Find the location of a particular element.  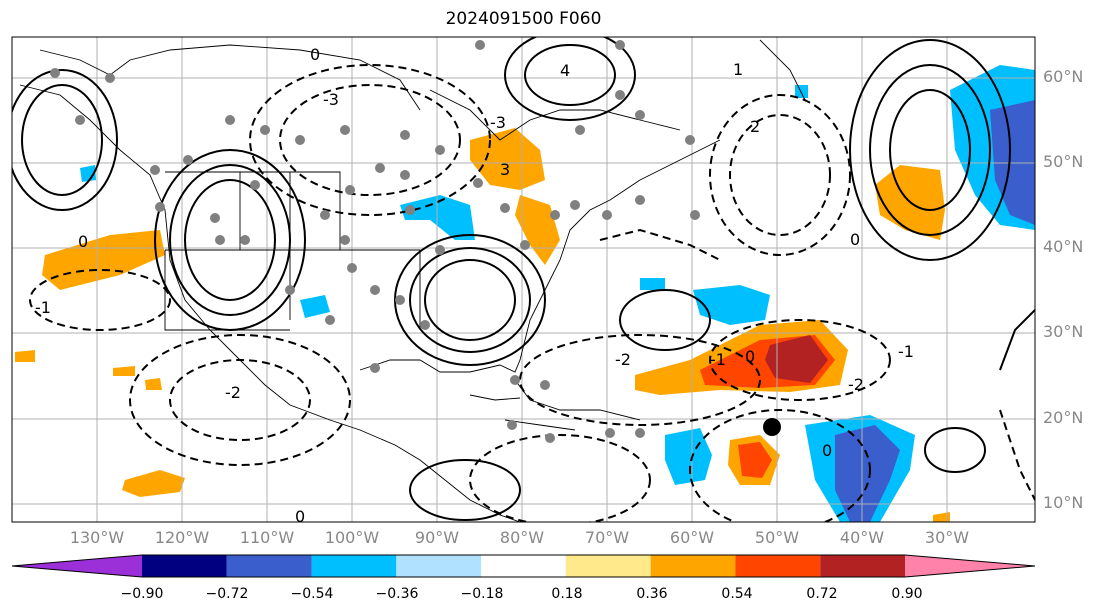

contour-label: 1 is located at coordinates (738, 69).